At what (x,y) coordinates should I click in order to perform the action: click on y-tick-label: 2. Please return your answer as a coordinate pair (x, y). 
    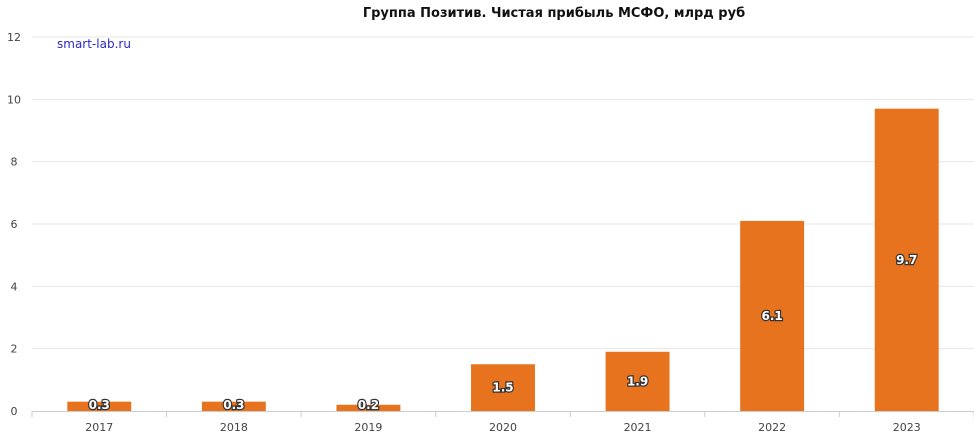
    Looking at the image, I should click on (14, 349).